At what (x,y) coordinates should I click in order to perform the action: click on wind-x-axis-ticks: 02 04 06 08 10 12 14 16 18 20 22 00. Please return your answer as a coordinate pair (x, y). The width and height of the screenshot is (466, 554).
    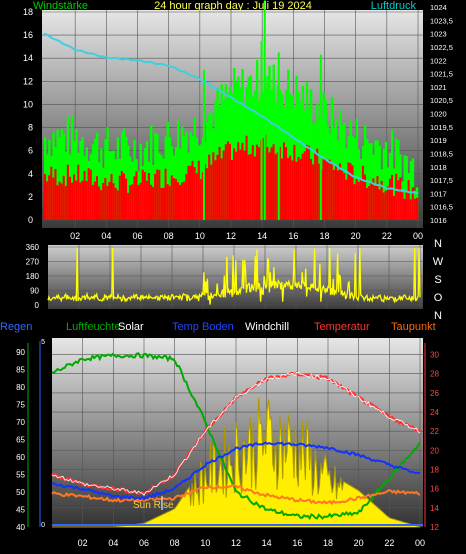
    Looking at the image, I should click on (246, 236).